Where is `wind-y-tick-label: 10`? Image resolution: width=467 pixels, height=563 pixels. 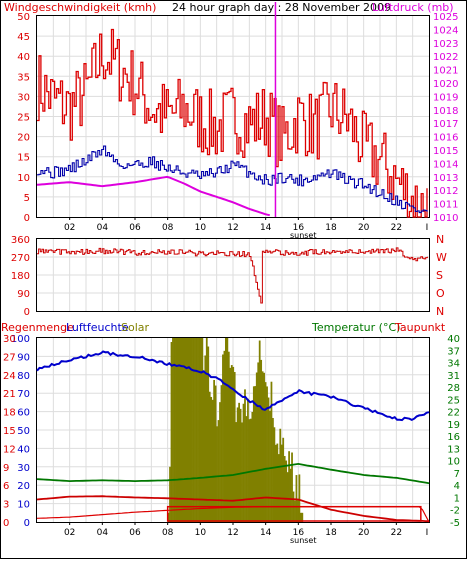
wind-y-tick-label: 10 is located at coordinates (23, 178).